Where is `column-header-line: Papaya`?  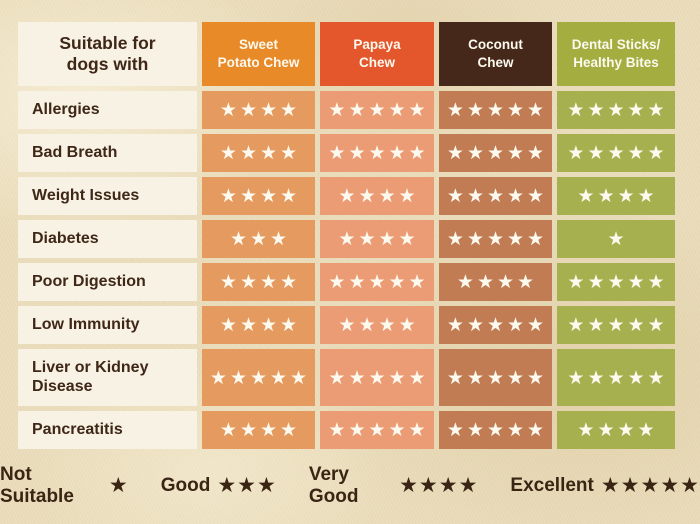 column-header-line: Papaya is located at coordinates (377, 45).